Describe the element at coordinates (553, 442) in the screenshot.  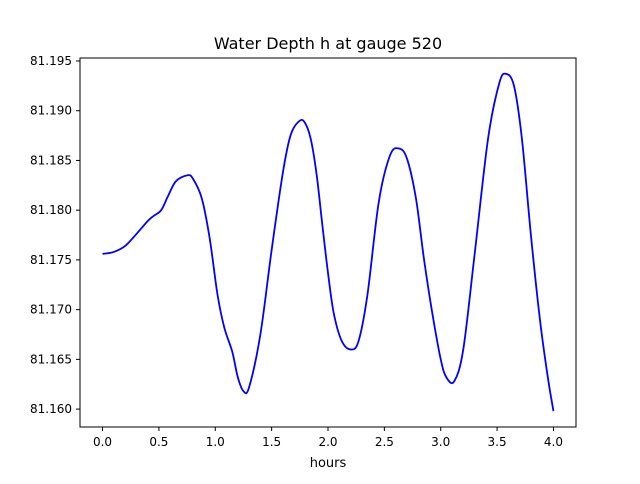
I see `x-tick-label: 4.0` at that location.